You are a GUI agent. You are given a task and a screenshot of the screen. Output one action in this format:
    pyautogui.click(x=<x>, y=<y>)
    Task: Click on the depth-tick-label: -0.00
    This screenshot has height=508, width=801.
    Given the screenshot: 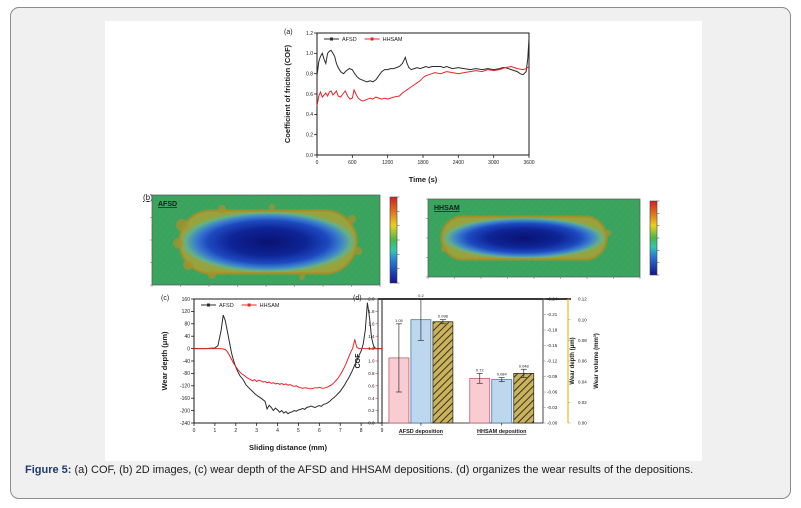 What is the action you would take?
    pyautogui.click(x=552, y=423)
    